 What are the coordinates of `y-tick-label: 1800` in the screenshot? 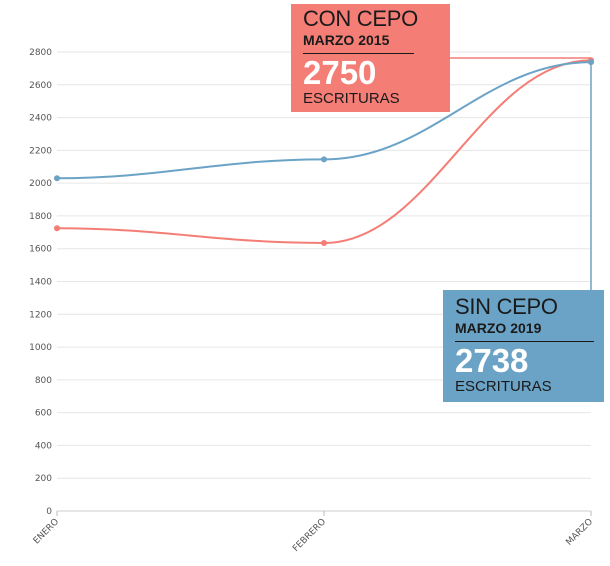 It's located at (40, 217).